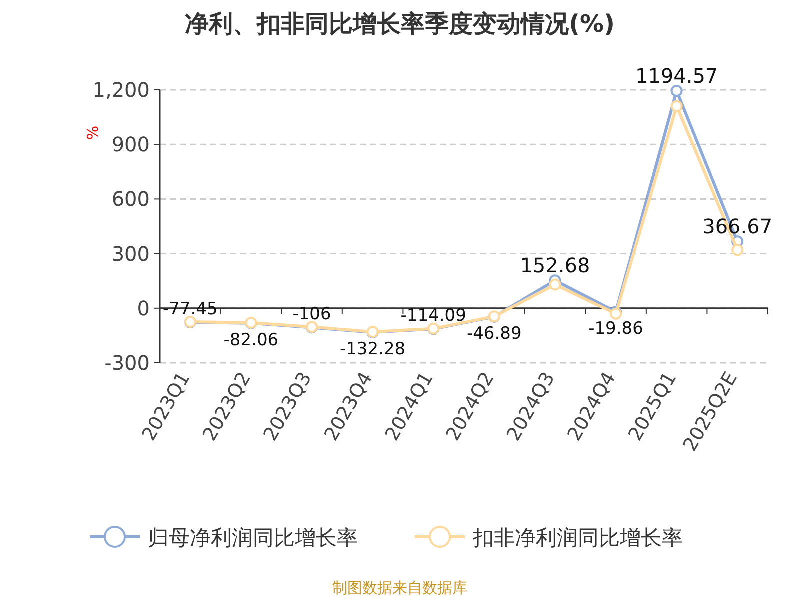  What do you see at coordinates (93, 133) in the screenshot?
I see `y-axis-title: %` at bounding box center [93, 133].